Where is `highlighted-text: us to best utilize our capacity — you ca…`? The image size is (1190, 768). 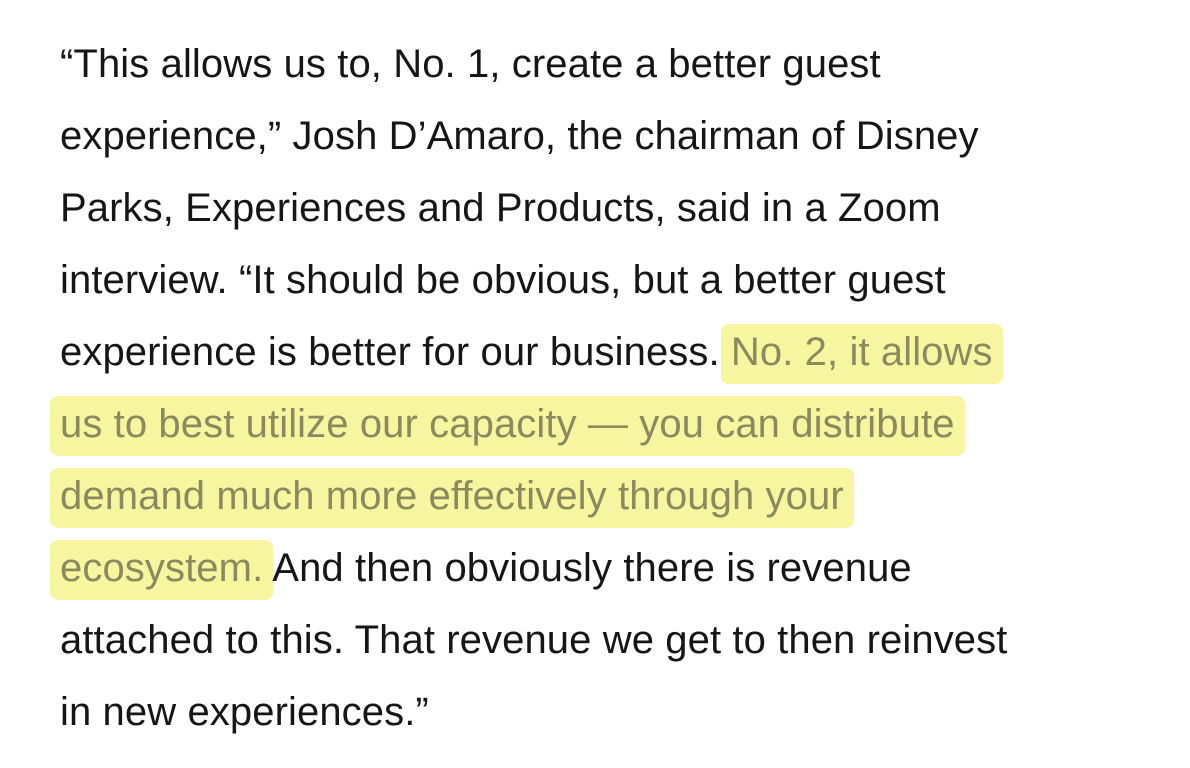 highlighted-text: us to best utilize our capacity — you ca… is located at coordinates (507, 426).